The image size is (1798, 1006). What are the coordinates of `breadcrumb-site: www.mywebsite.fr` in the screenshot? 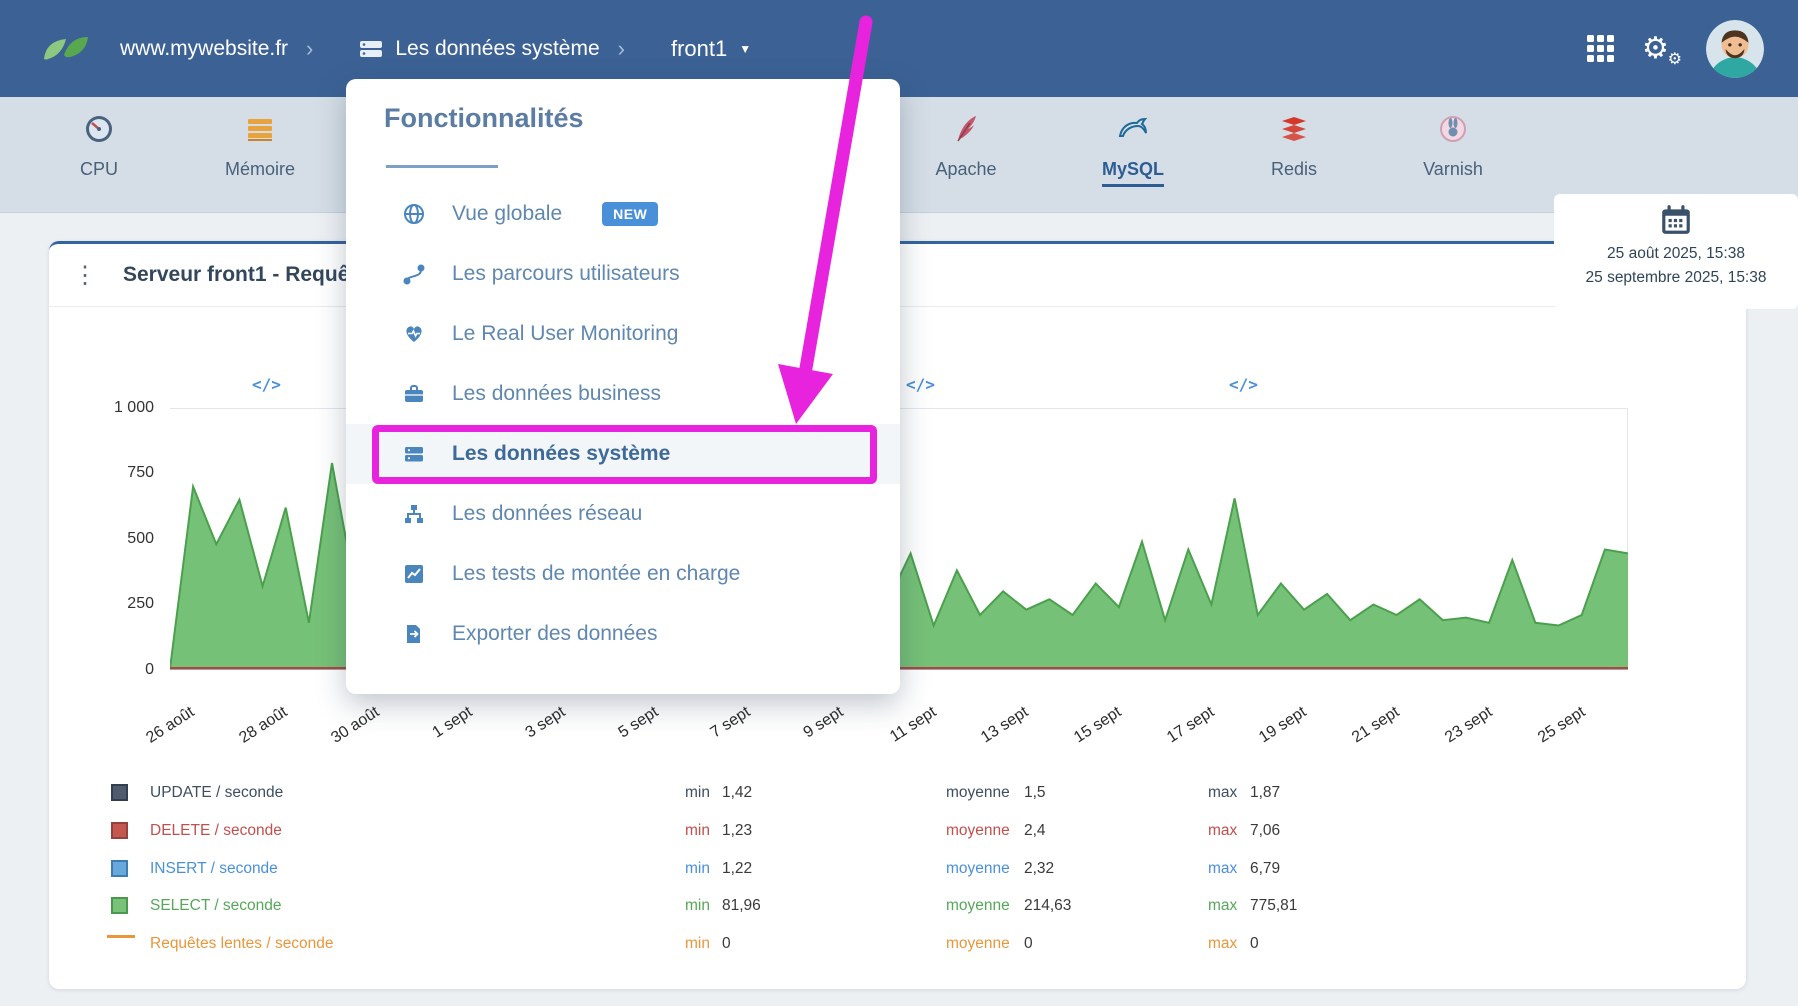 It's located at (204, 49).